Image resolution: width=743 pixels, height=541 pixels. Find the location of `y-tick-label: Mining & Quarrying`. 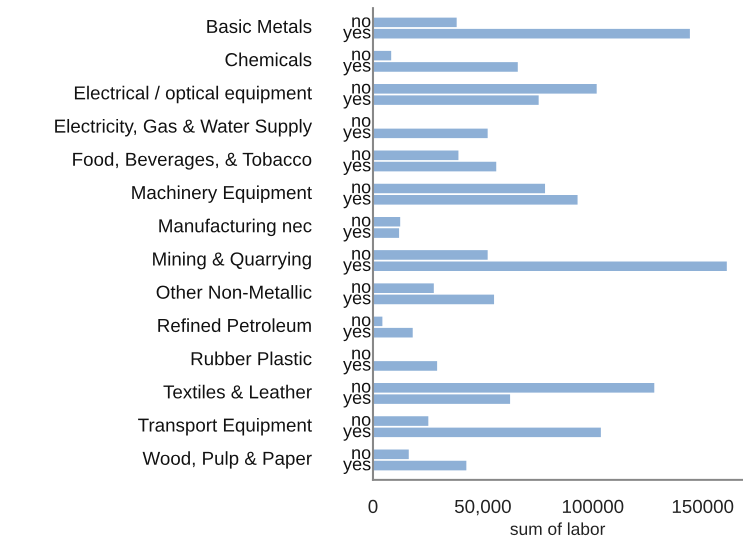

y-tick-label: Mining & Quarrying is located at coordinates (232, 261).